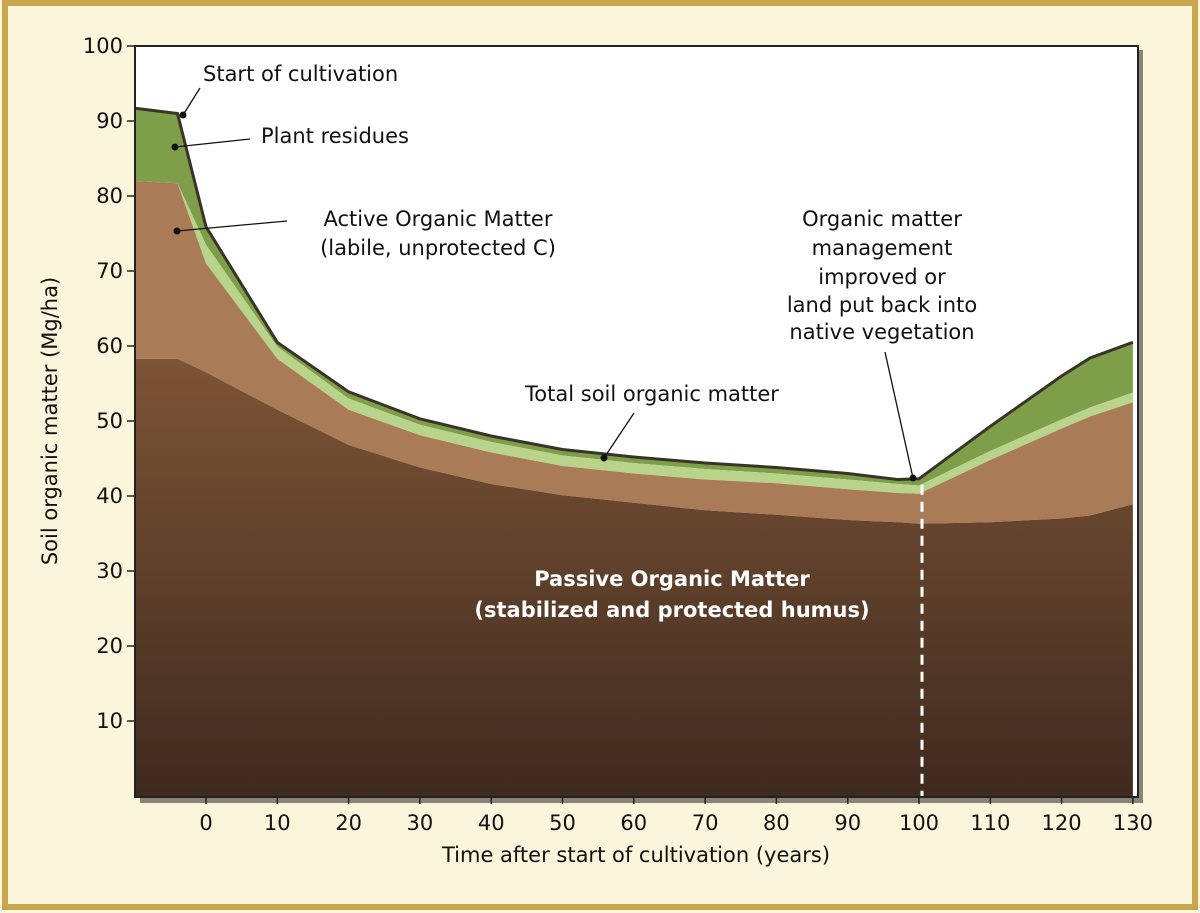  Describe the element at coordinates (109, 571) in the screenshot. I see `y-tick-label: 30` at that location.